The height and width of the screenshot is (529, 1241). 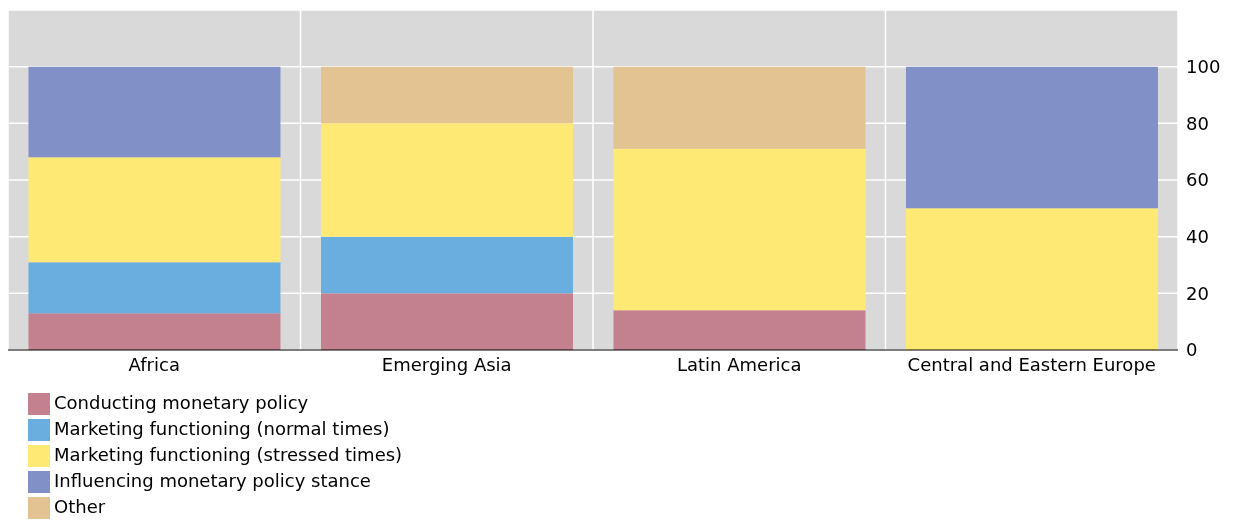 I want to click on y-tick-label: 60, so click(x=1197, y=180).